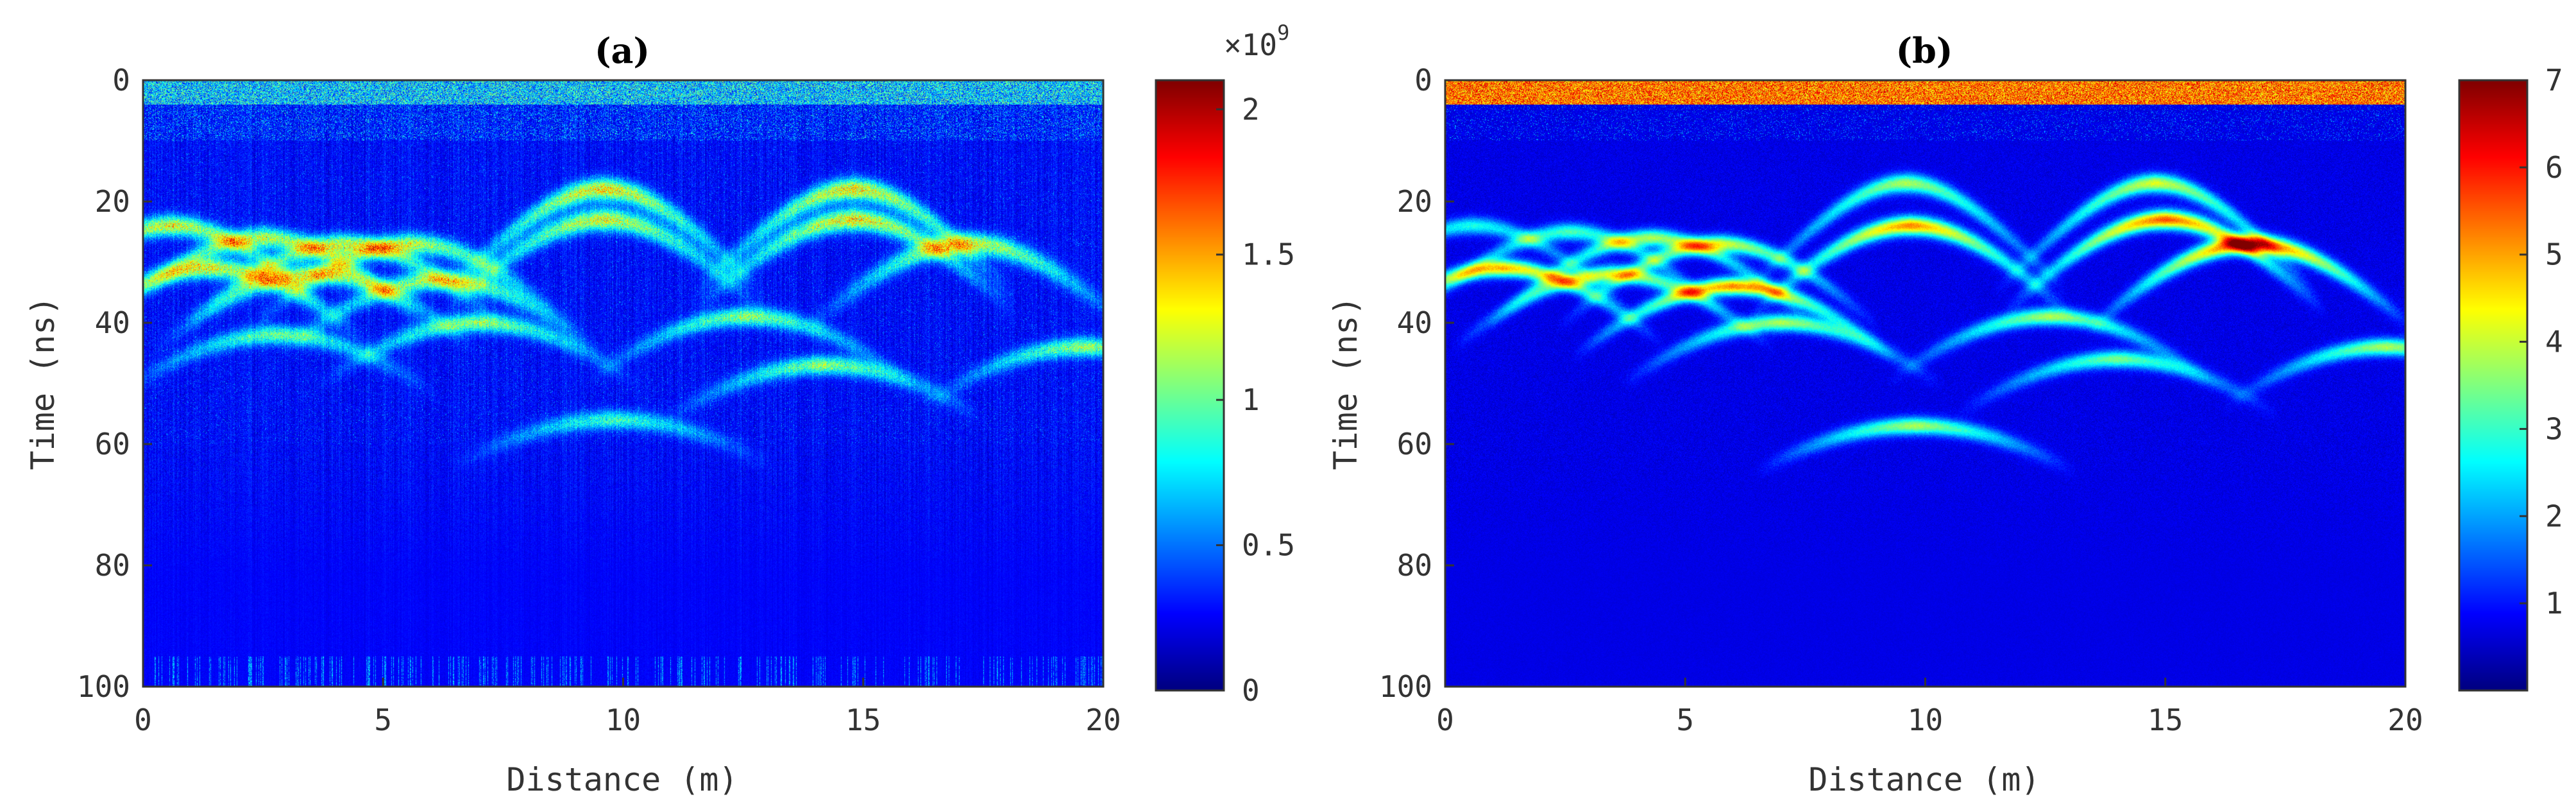 This screenshot has height=806, width=2576. Describe the element at coordinates (112, 201) in the screenshot. I see `panel-a-ytick-label: 20` at that location.